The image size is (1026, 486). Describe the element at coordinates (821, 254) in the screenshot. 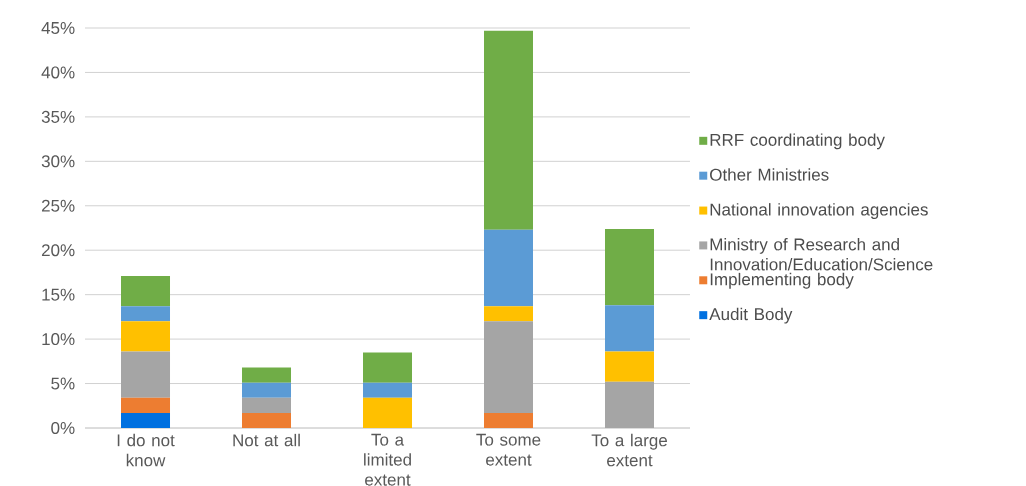

I see `legend-label: Ministry of Research and Innovation/Education/Science` at that location.